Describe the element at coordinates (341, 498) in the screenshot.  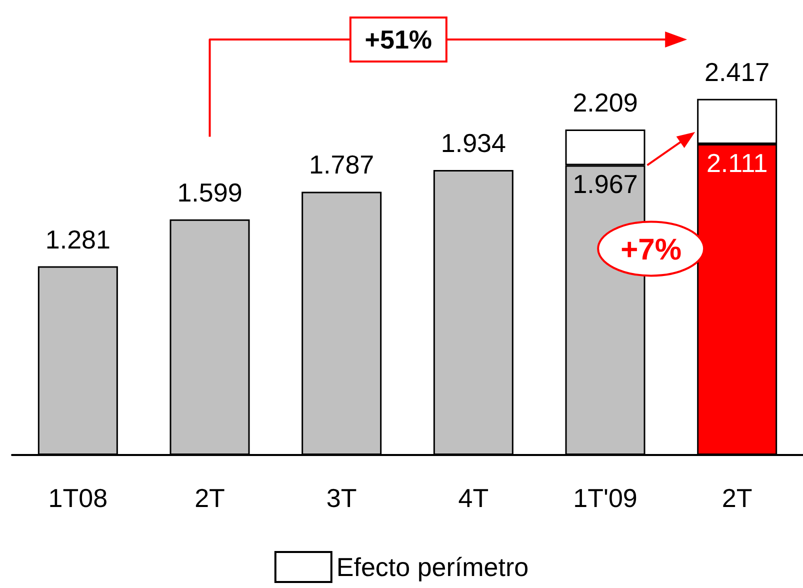
I see `x-tick-label: 3T` at that location.